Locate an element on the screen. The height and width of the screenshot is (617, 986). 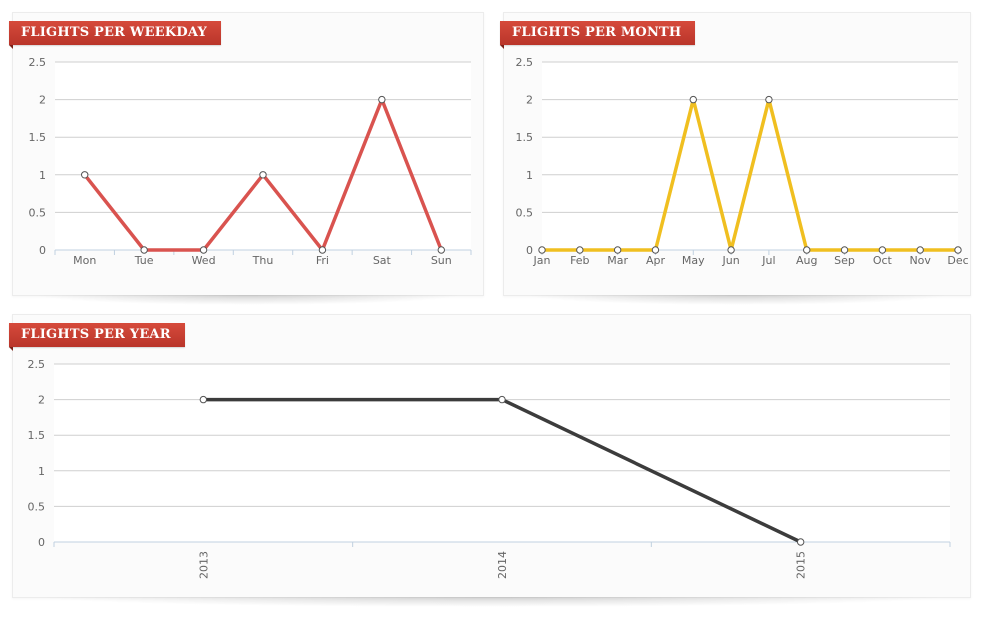
x-tick-label: Mar is located at coordinates (617, 260).